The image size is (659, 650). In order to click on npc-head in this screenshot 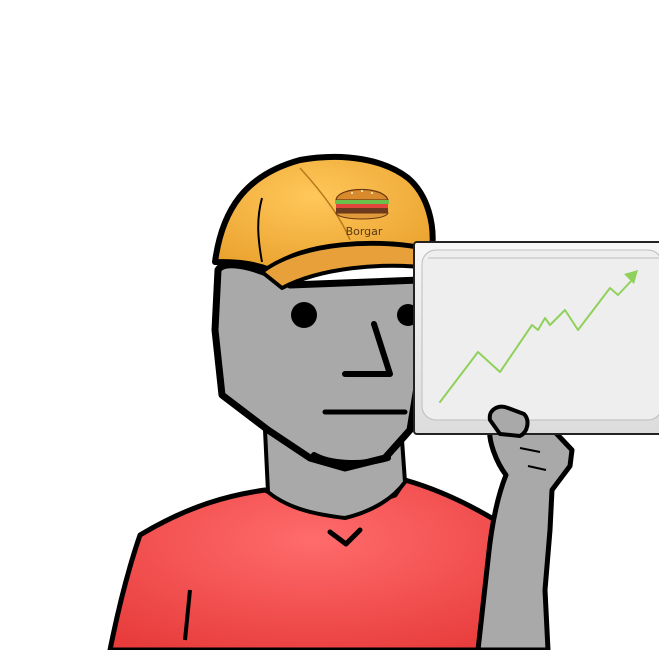, I will do `click(321, 366)`.